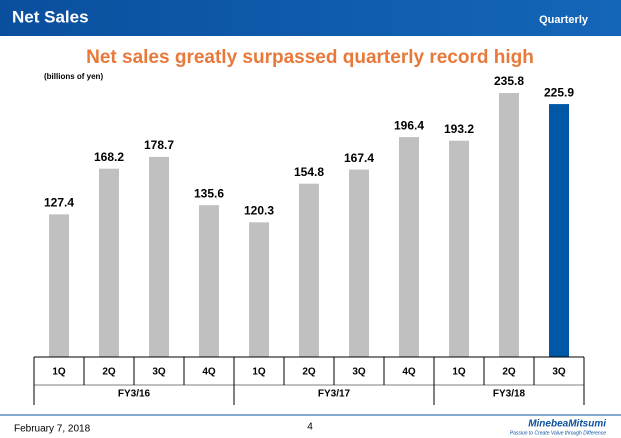 Image resolution: width=621 pixels, height=438 pixels. I want to click on value-label: 127.4, so click(59, 203).